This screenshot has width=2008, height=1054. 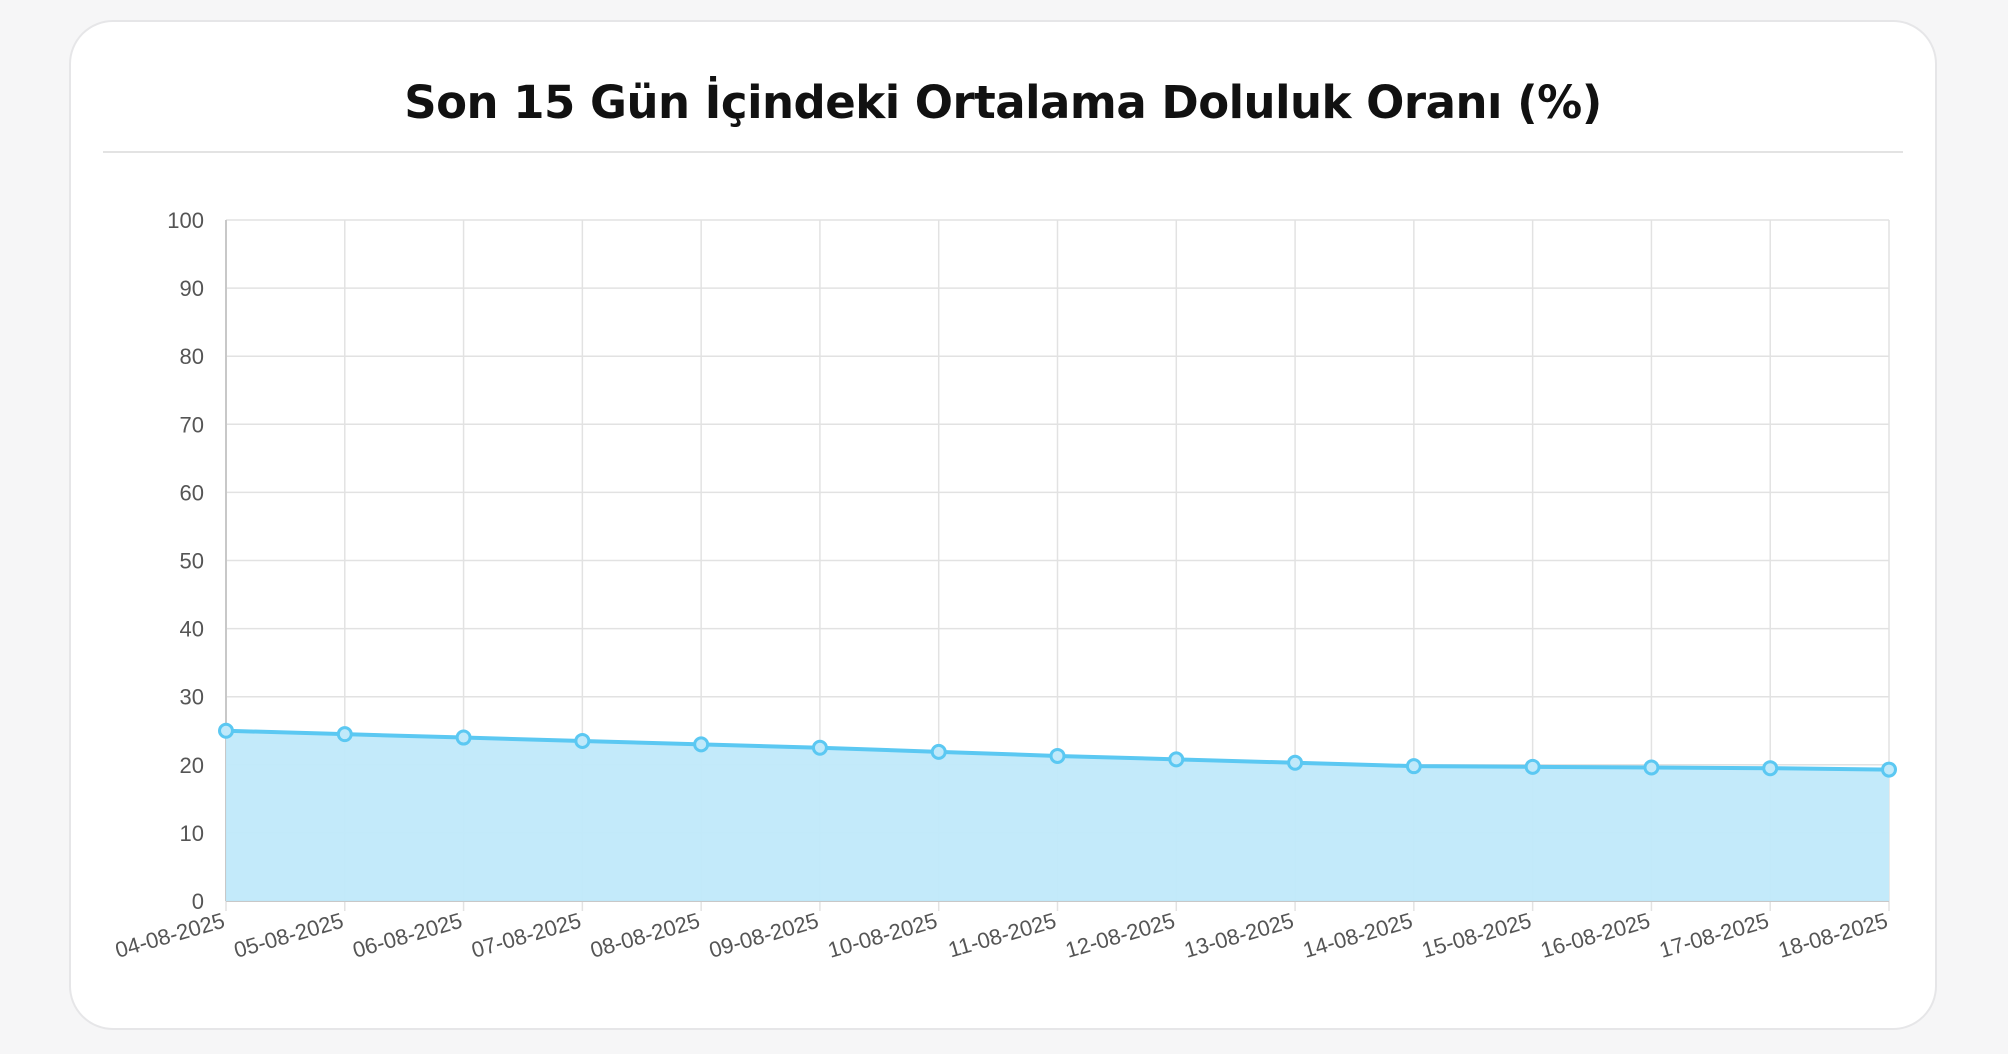 What do you see at coordinates (192, 492) in the screenshot?
I see `y-tick-label: 60` at bounding box center [192, 492].